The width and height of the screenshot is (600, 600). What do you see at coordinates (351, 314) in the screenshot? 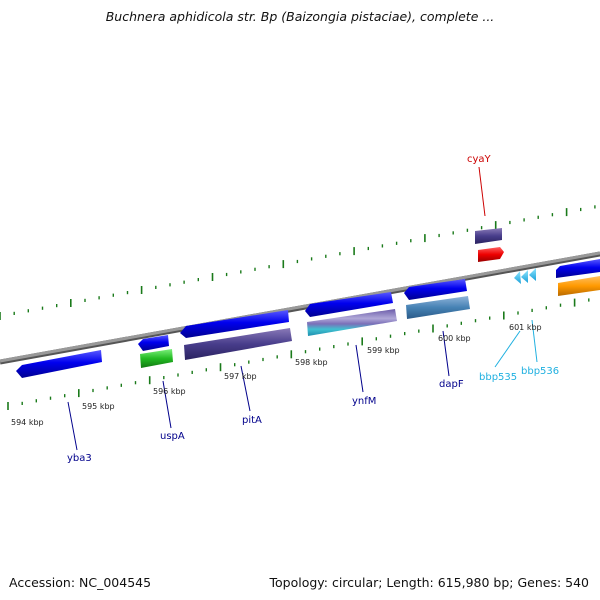
I see `gene-arrow-ynfM` at bounding box center [351, 314].